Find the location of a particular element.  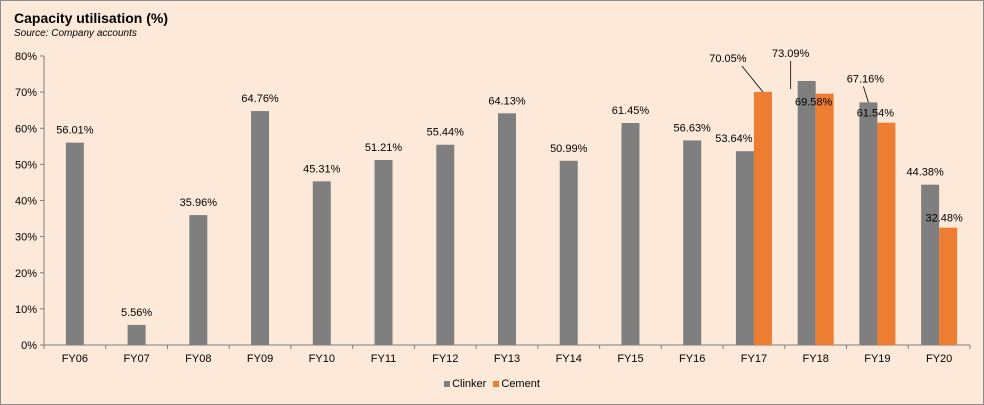

x-tick-label: FY10 is located at coordinates (322, 359).